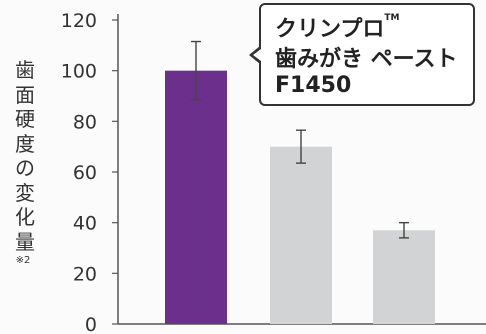 Image resolution: width=486 pixels, height=334 pixels. I want to click on product-callout: クリンプロTM 歯みがき ペースト F1450, so click(367, 54).